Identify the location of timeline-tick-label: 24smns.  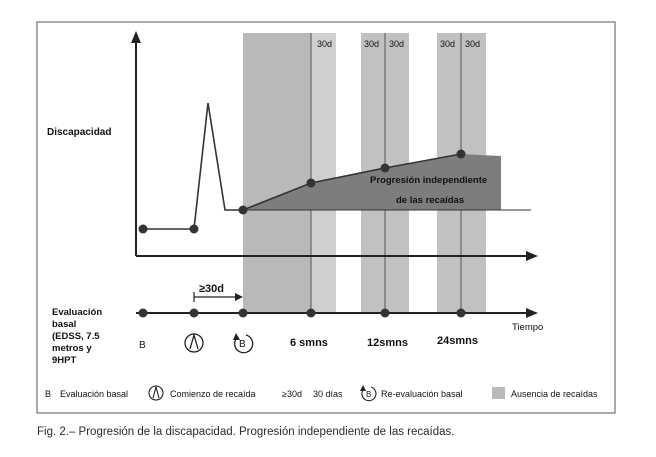
(457, 341).